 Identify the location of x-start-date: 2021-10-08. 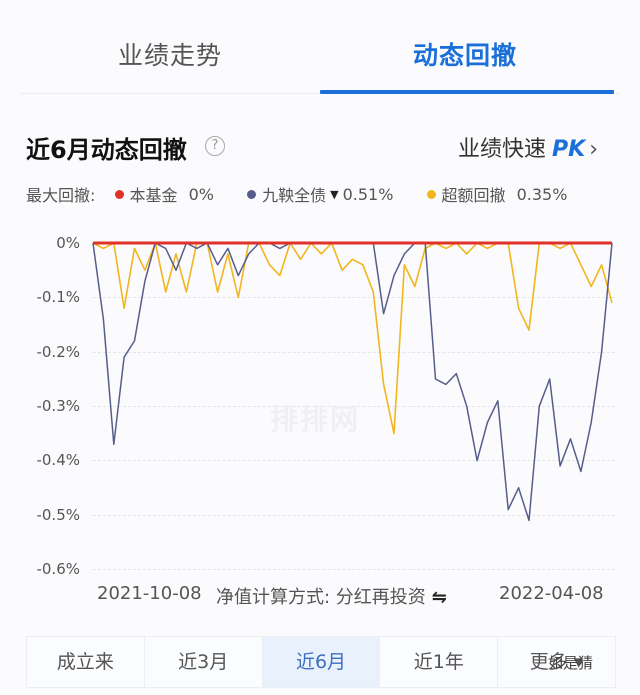
(149, 593).